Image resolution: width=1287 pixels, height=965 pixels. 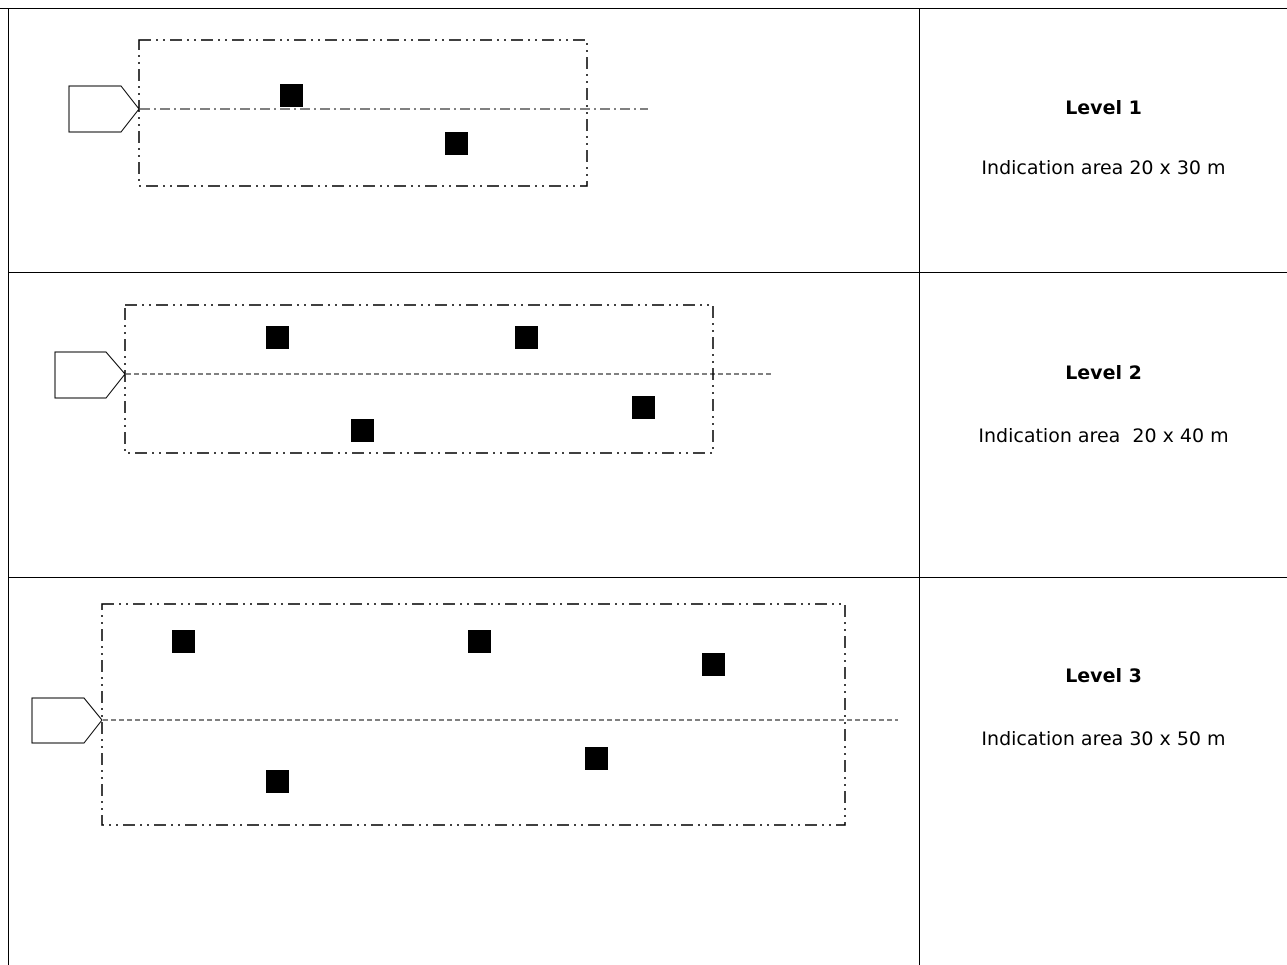 What do you see at coordinates (1103, 140) in the screenshot?
I see `level-1-label-cell: Level 1 Indication area 20 x 30 m` at bounding box center [1103, 140].